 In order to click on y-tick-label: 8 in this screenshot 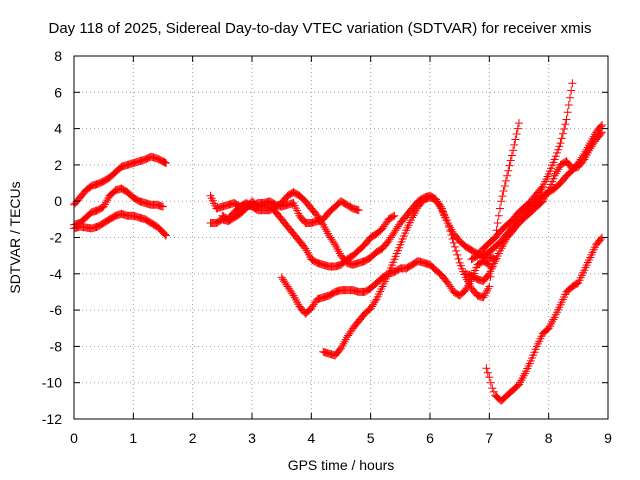, I will do `click(58, 56)`.